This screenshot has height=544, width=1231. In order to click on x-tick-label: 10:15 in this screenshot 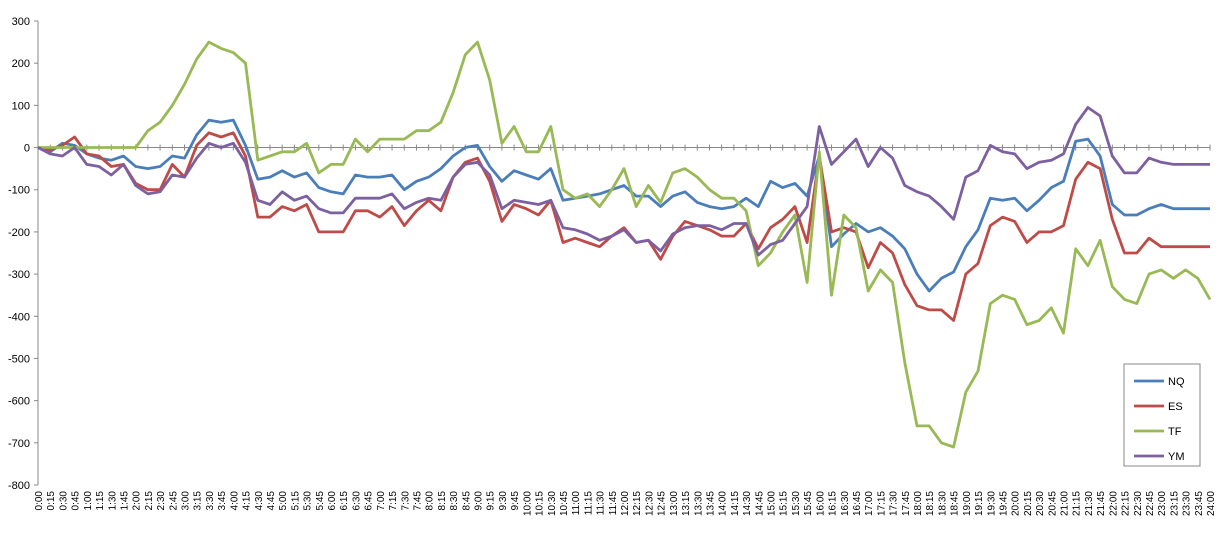, I will do `click(540, 503)`.